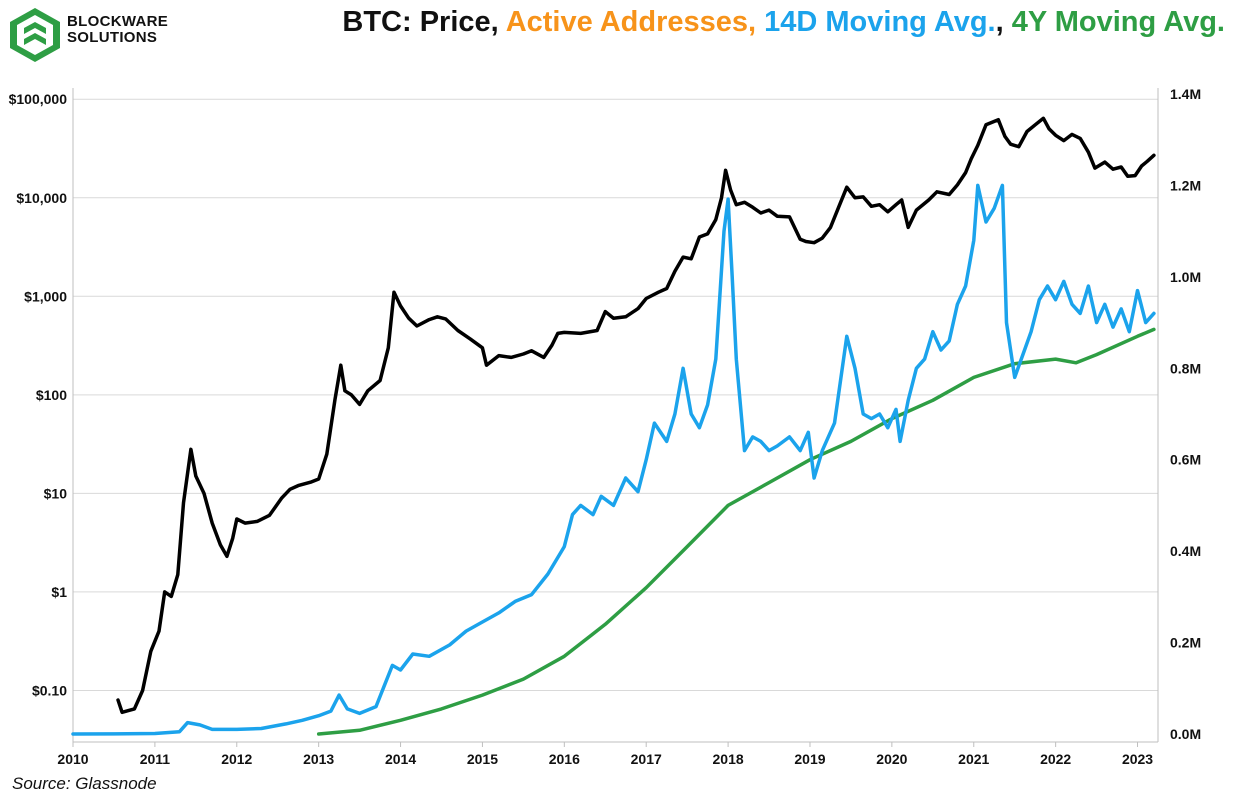  Describe the element at coordinates (564, 759) in the screenshot. I see `x-tick-label: 2016` at that location.